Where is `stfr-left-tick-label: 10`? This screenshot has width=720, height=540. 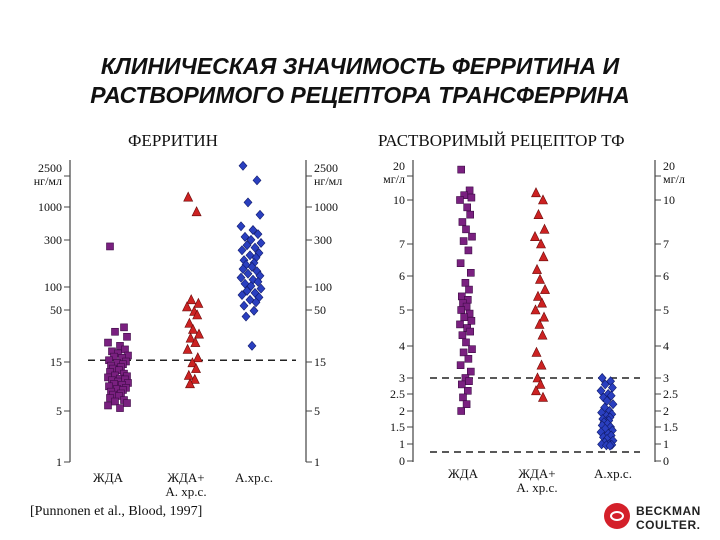
stfr-left-tick-label: 10 is located at coordinates (399, 200).